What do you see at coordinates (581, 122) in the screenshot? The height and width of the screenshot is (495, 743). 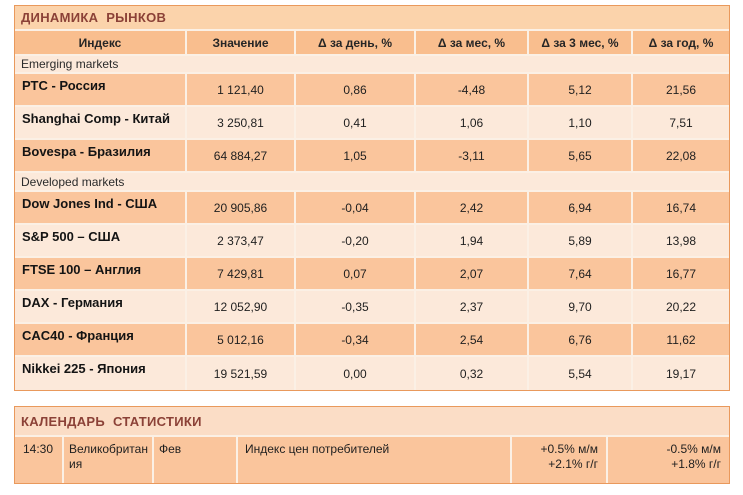 I see `delta-3mon: 1,10` at bounding box center [581, 122].